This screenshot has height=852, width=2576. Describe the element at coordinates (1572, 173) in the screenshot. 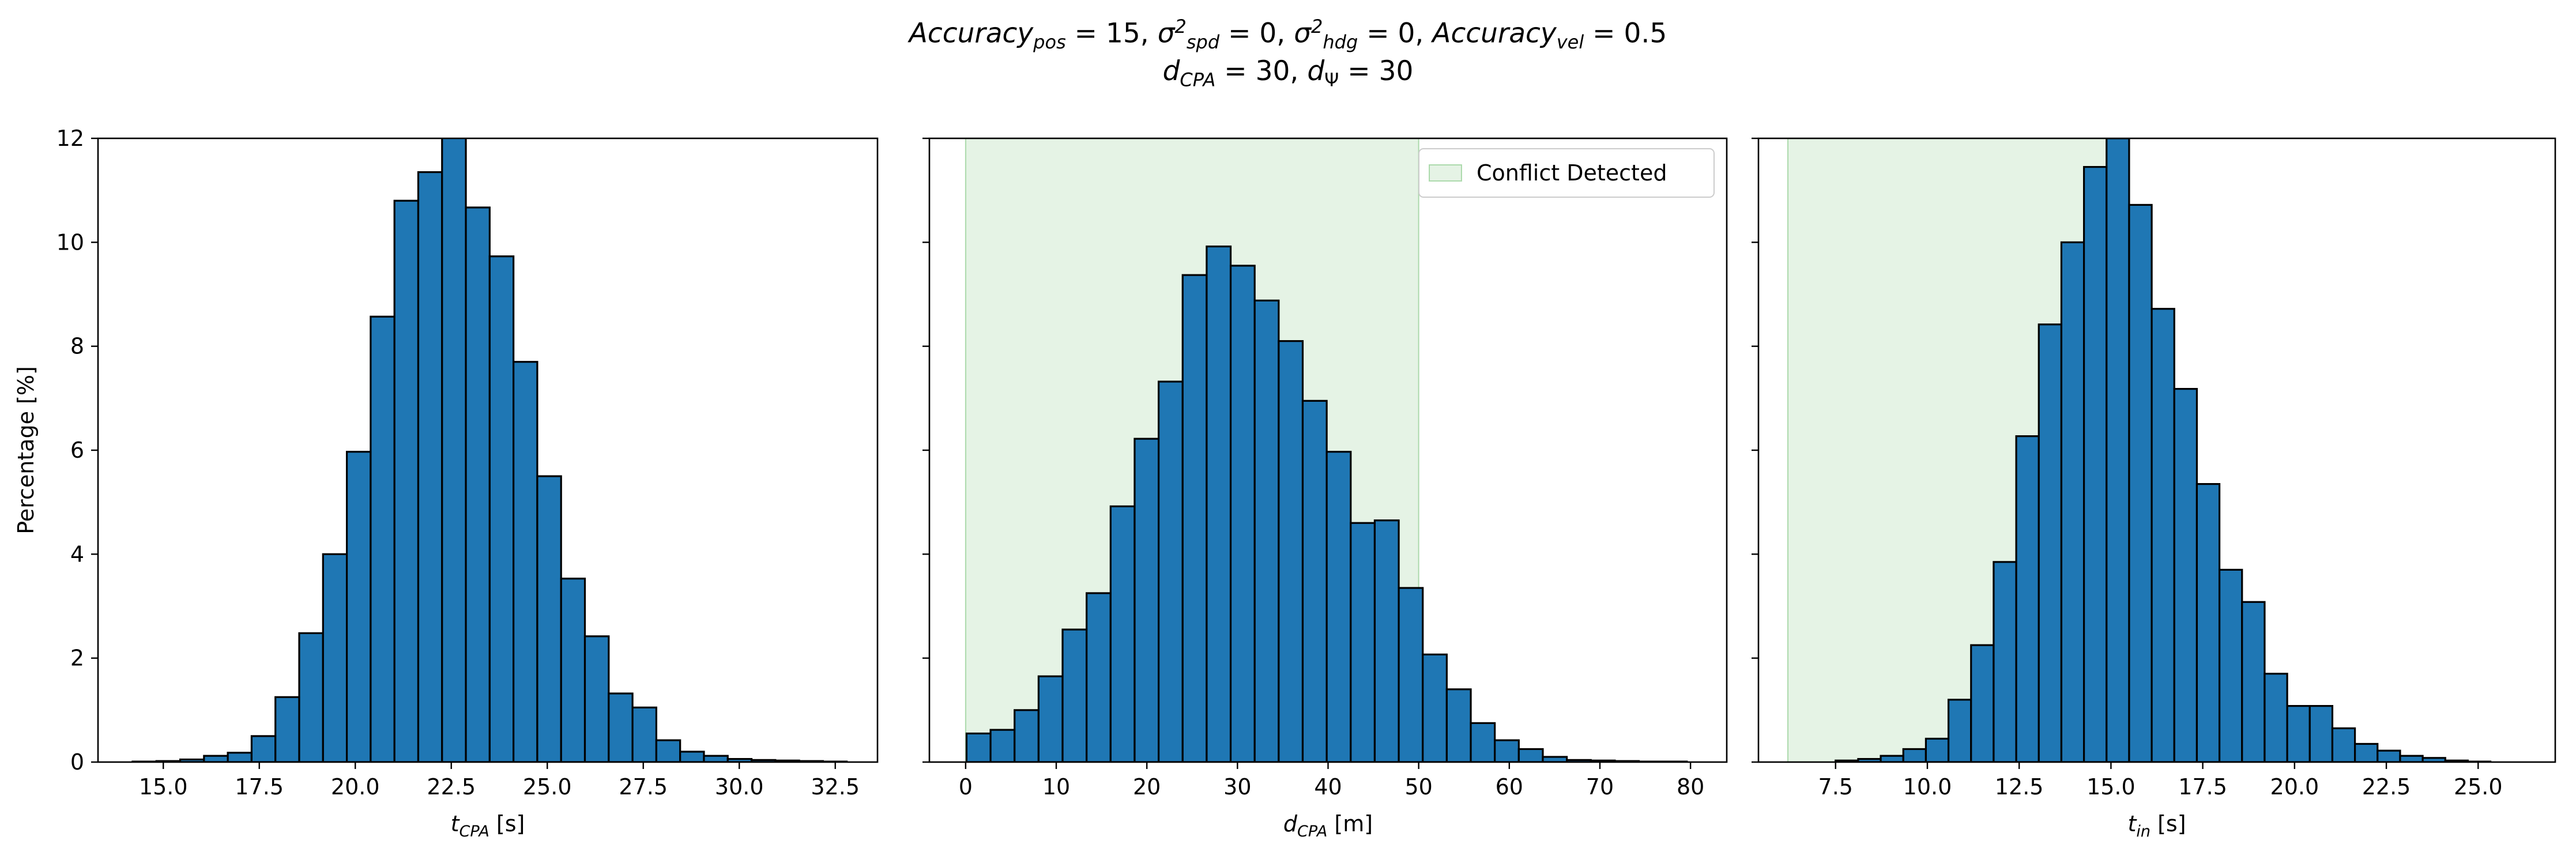

I see `legend-label: Conflict Detected` at that location.